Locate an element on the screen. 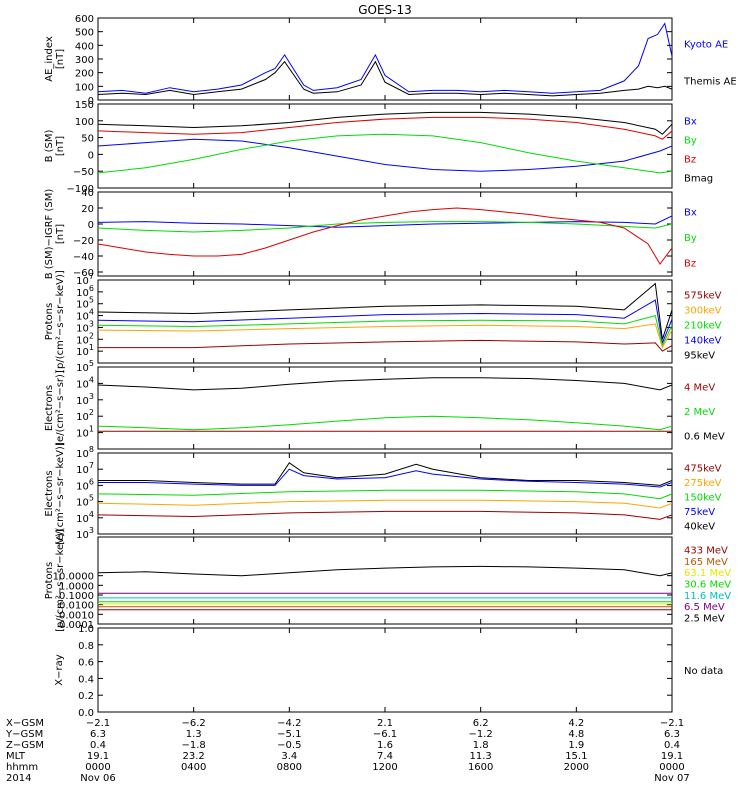 The image size is (750, 800). series-line-300kev is located at coordinates (385, 336).